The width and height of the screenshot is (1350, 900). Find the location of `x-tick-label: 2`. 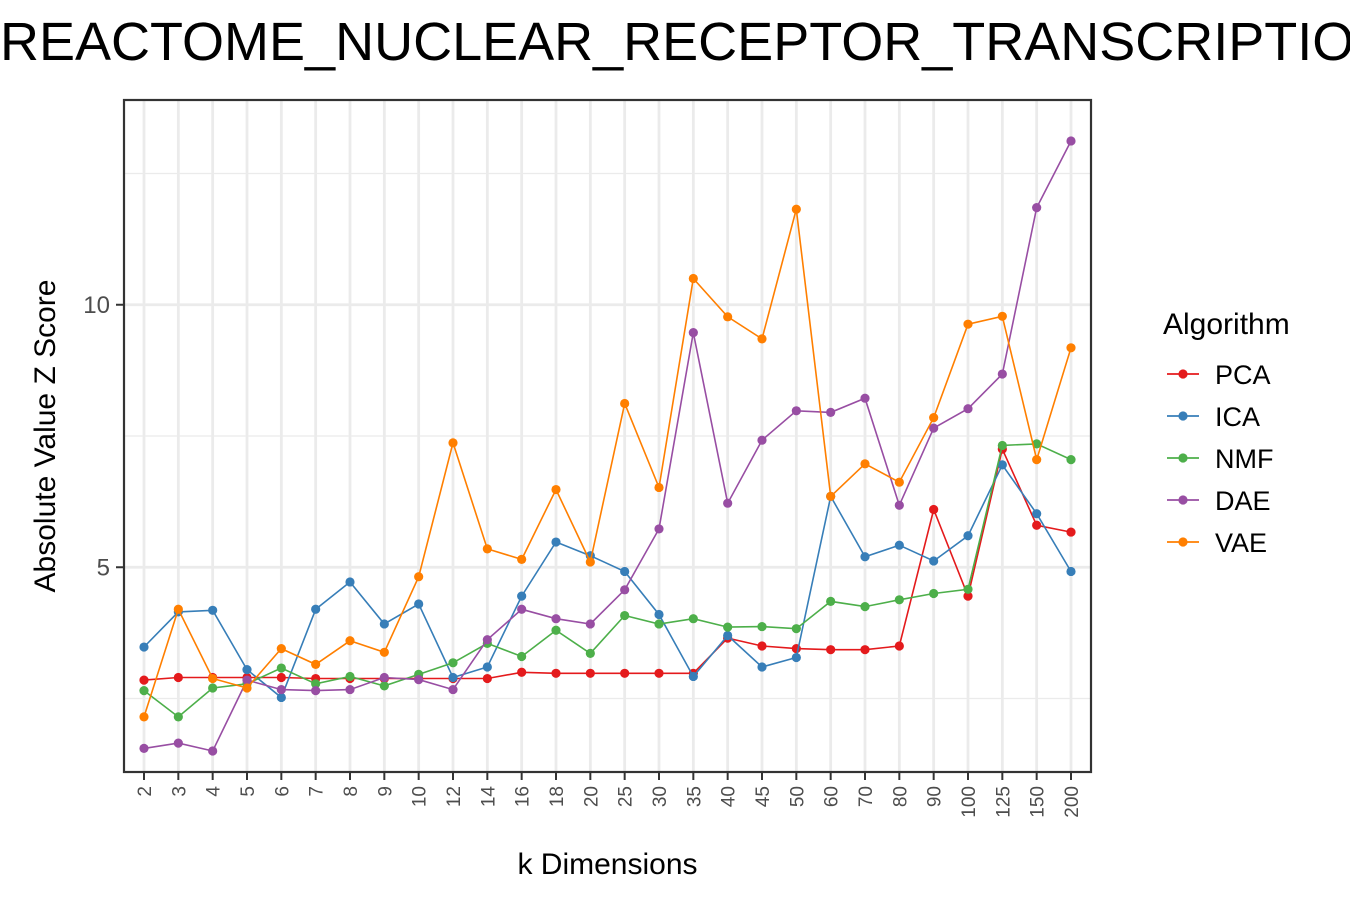

x-tick-label: 2 is located at coordinates (145, 791).